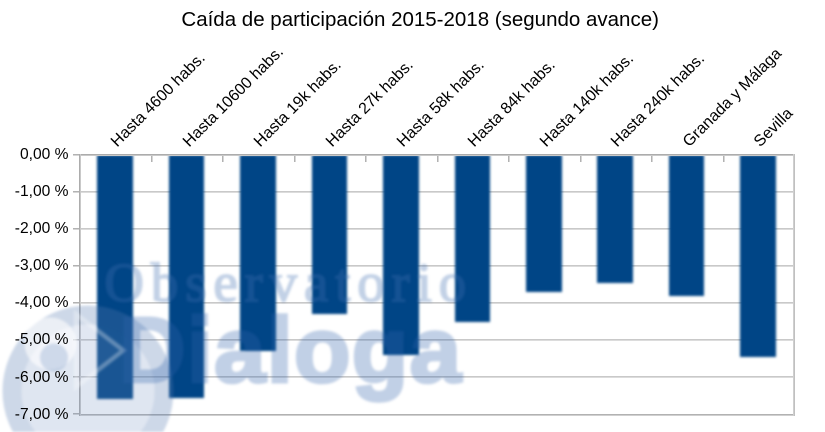 This screenshot has width=825, height=432. Describe the element at coordinates (288, 282) in the screenshot. I see `svg-text: Observatorio` at that location.